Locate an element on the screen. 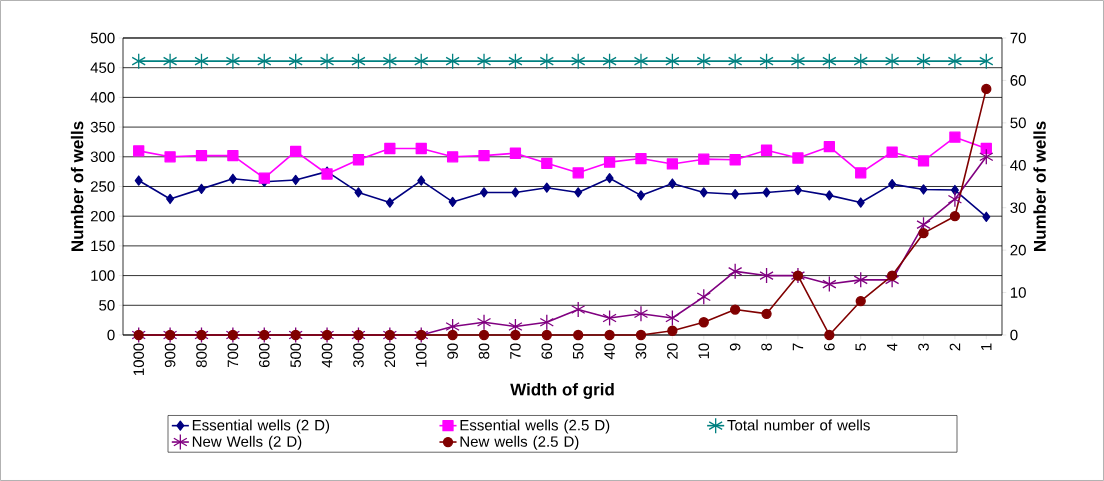 Image resolution: width=1104 pixels, height=481 pixels. y-tick-label: 350 is located at coordinates (102, 127).